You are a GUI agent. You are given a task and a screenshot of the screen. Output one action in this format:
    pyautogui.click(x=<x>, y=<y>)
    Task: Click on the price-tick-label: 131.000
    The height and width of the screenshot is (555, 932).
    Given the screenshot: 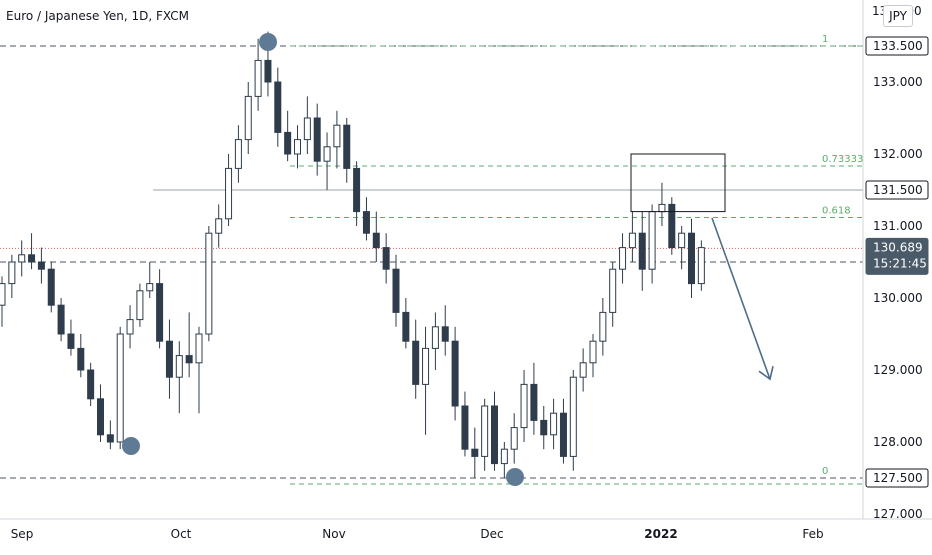 What is the action you would take?
    pyautogui.click(x=898, y=226)
    